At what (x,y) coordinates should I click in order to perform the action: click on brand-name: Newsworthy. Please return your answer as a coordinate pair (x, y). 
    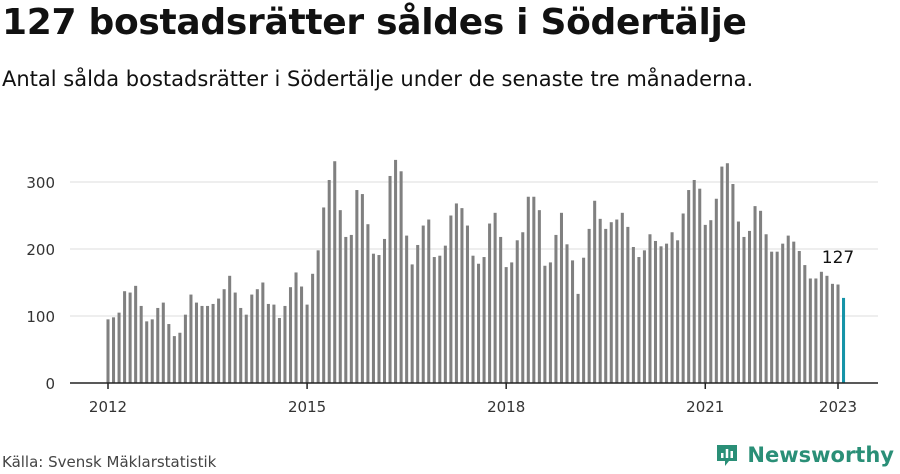
    Looking at the image, I should click on (820, 455).